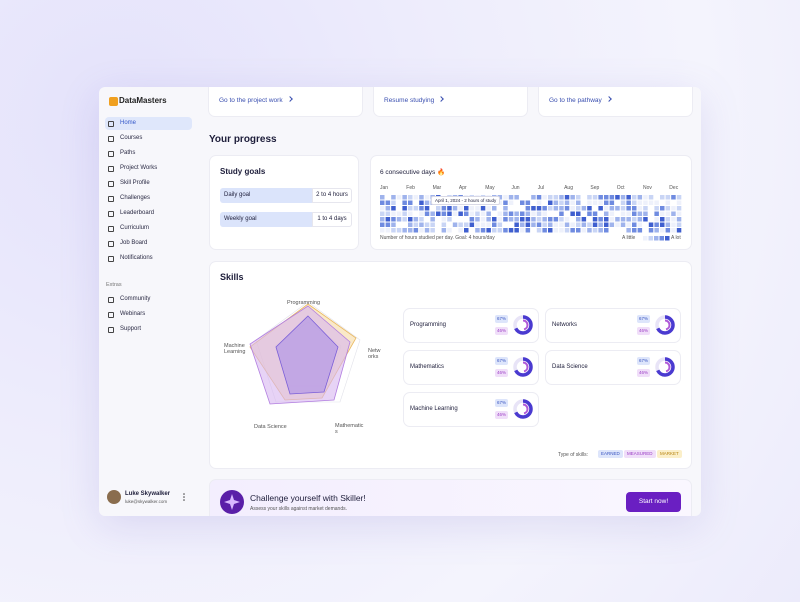 This screenshot has width=800, height=602. I want to click on menu-item: Home, so click(148, 123).